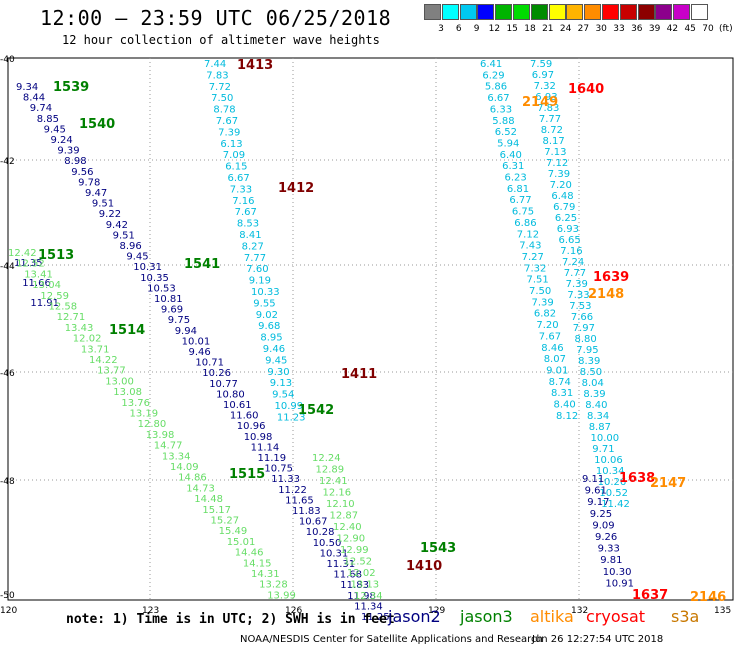  What do you see at coordinates (313, 522) in the screenshot?
I see `swh-value: 10.67` at bounding box center [313, 522].